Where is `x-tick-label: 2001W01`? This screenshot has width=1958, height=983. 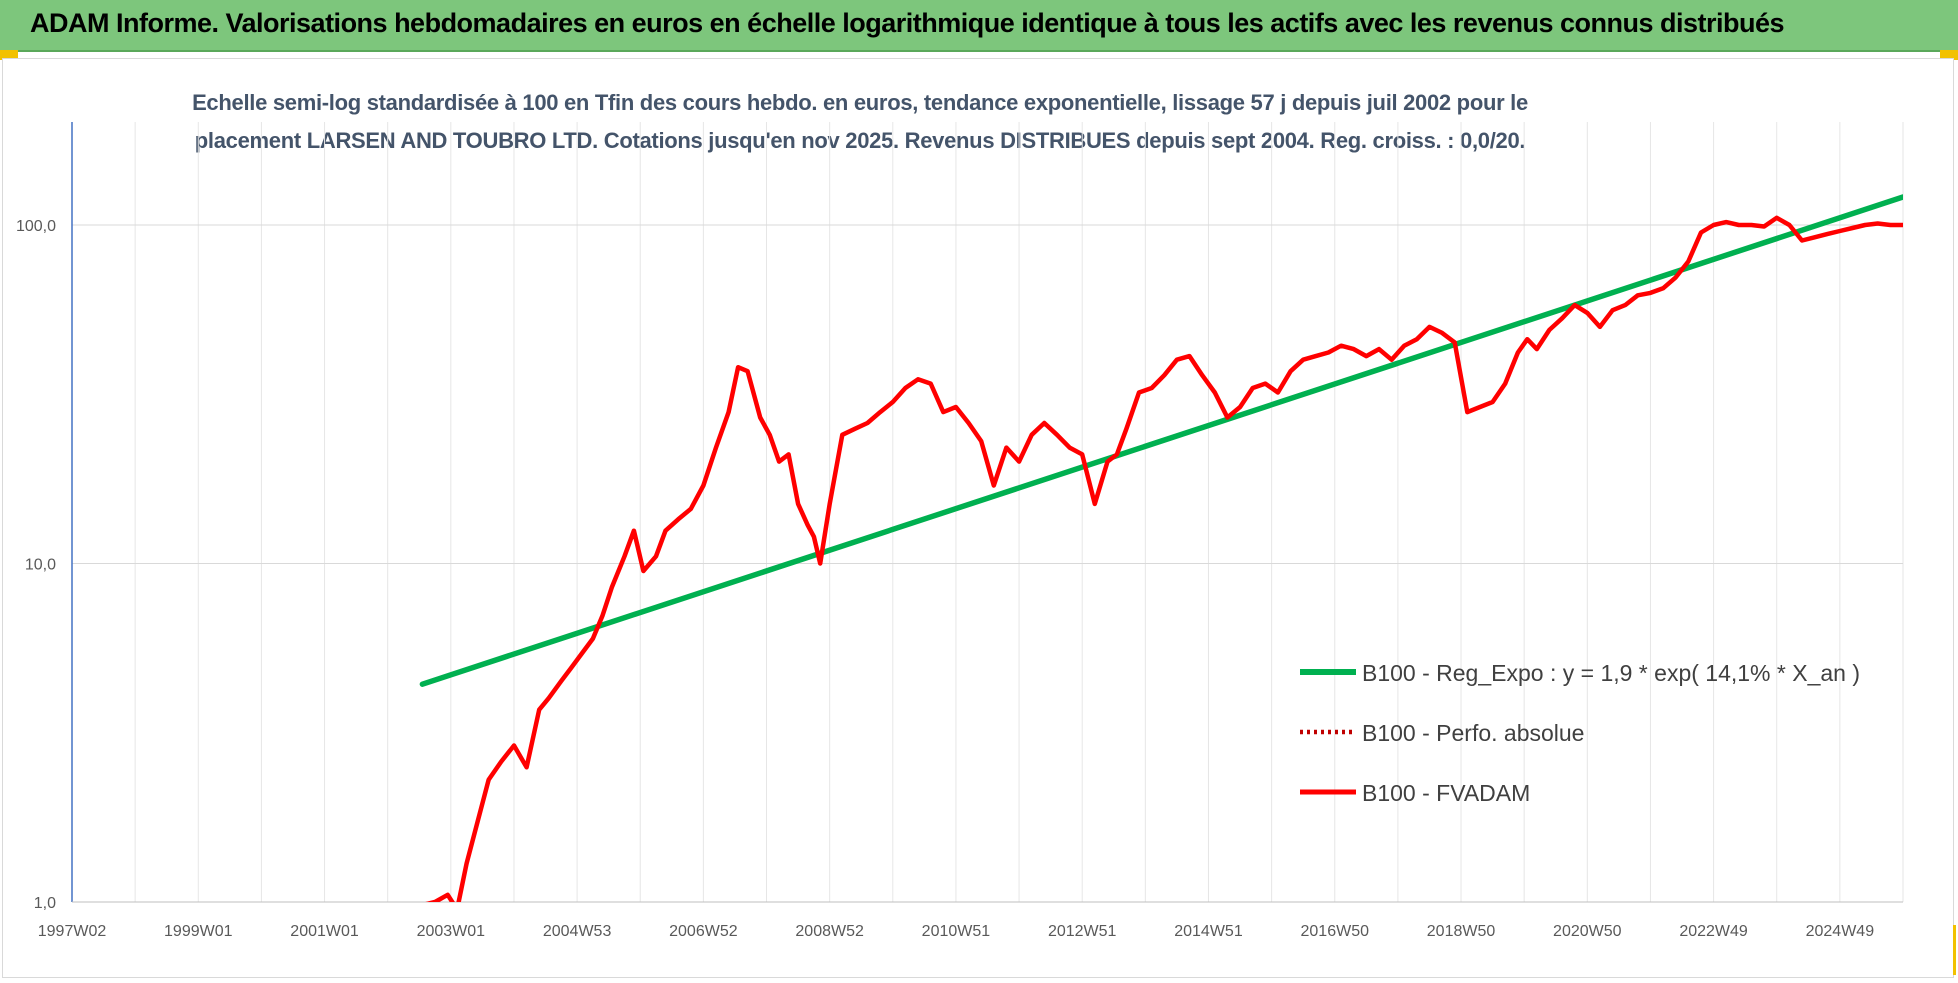 x-tick-label: 2001W01 is located at coordinates (324, 931).